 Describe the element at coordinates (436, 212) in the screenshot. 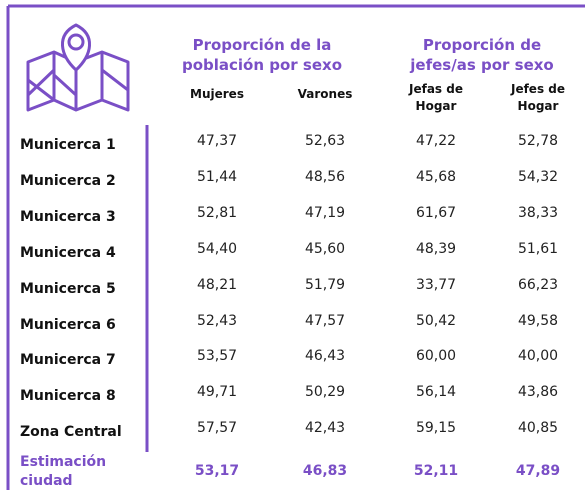

I see `cell: 61,67` at that location.